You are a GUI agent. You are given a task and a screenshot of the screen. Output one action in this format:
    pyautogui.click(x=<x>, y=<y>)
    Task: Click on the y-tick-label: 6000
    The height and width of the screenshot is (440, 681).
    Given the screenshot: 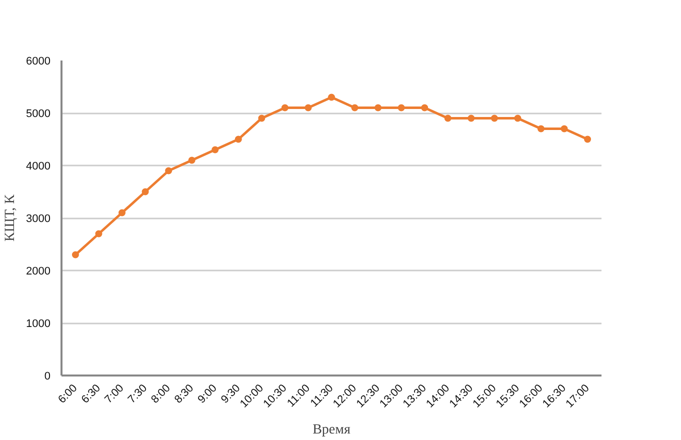 What is the action you would take?
    pyautogui.click(x=38, y=62)
    